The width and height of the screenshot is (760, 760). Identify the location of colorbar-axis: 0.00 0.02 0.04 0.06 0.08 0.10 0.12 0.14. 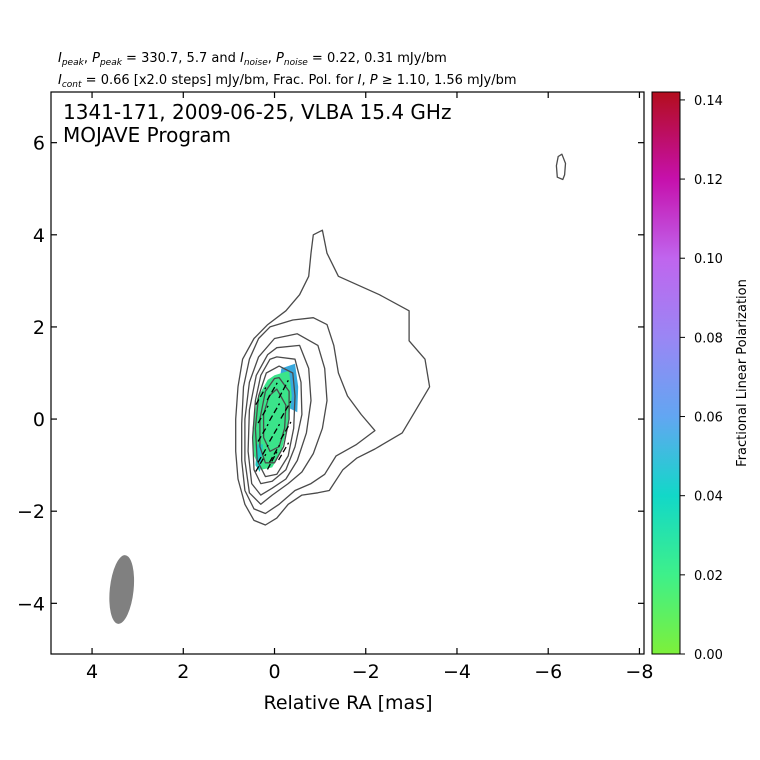
(701, 378).